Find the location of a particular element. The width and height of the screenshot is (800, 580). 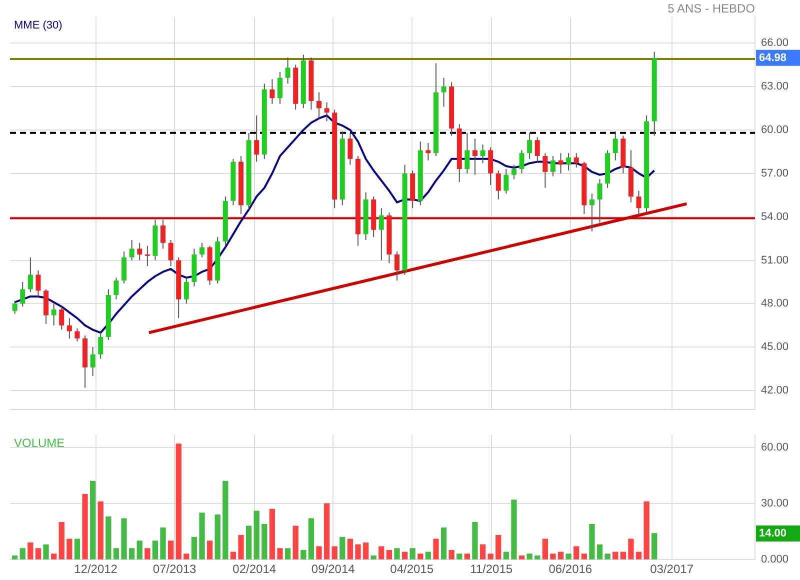

y-tick-label: 57.00 is located at coordinates (775, 173).